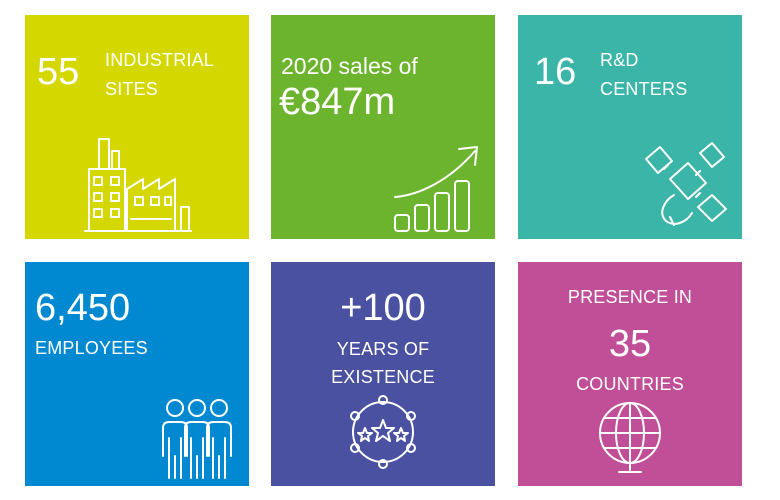 This screenshot has height=500, width=780. I want to click on sites-caption-line2: SITES, so click(132, 89).